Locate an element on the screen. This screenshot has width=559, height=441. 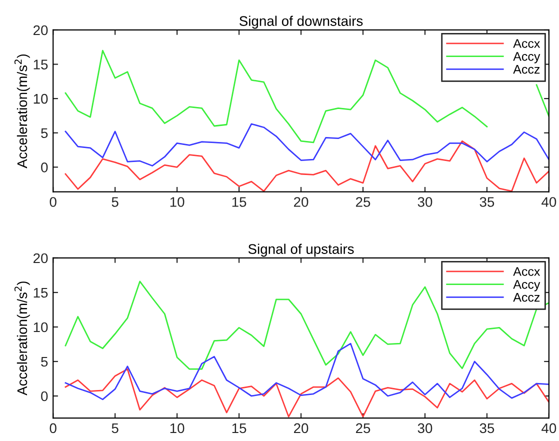
chart-title: Signal of downstairs is located at coordinates (301, 22).